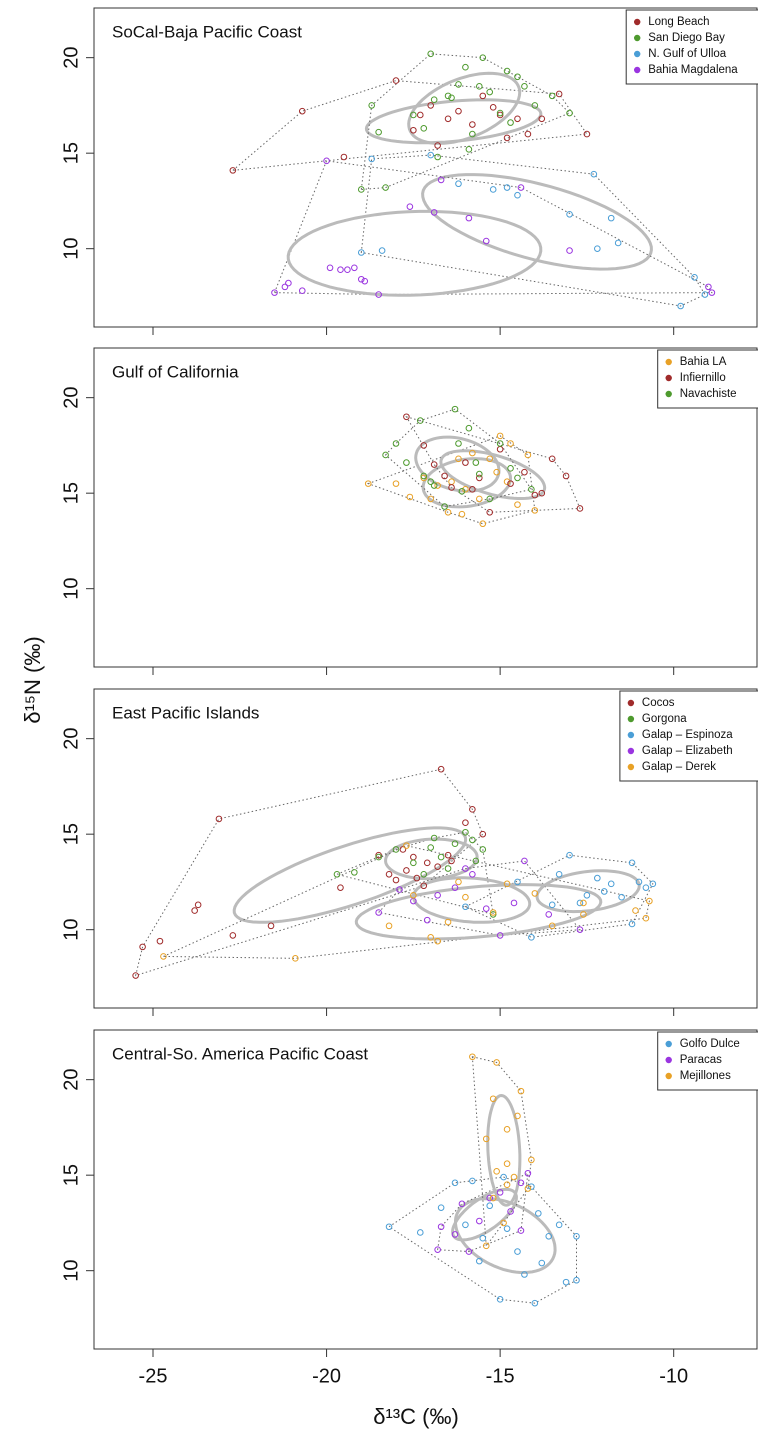  I want to click on legend-label: Golfo Dulce, so click(710, 1044).